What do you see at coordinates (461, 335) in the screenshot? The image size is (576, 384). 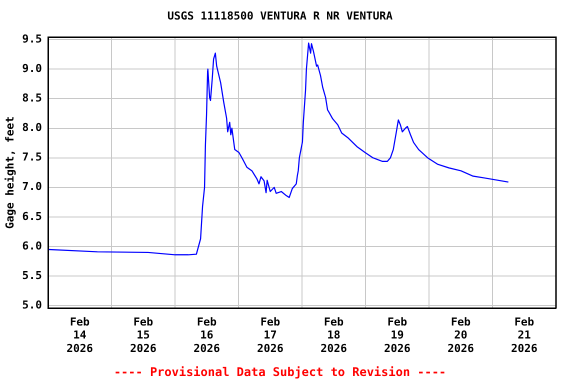 I see `x-tick-label: Feb 20 2026` at bounding box center [461, 335].